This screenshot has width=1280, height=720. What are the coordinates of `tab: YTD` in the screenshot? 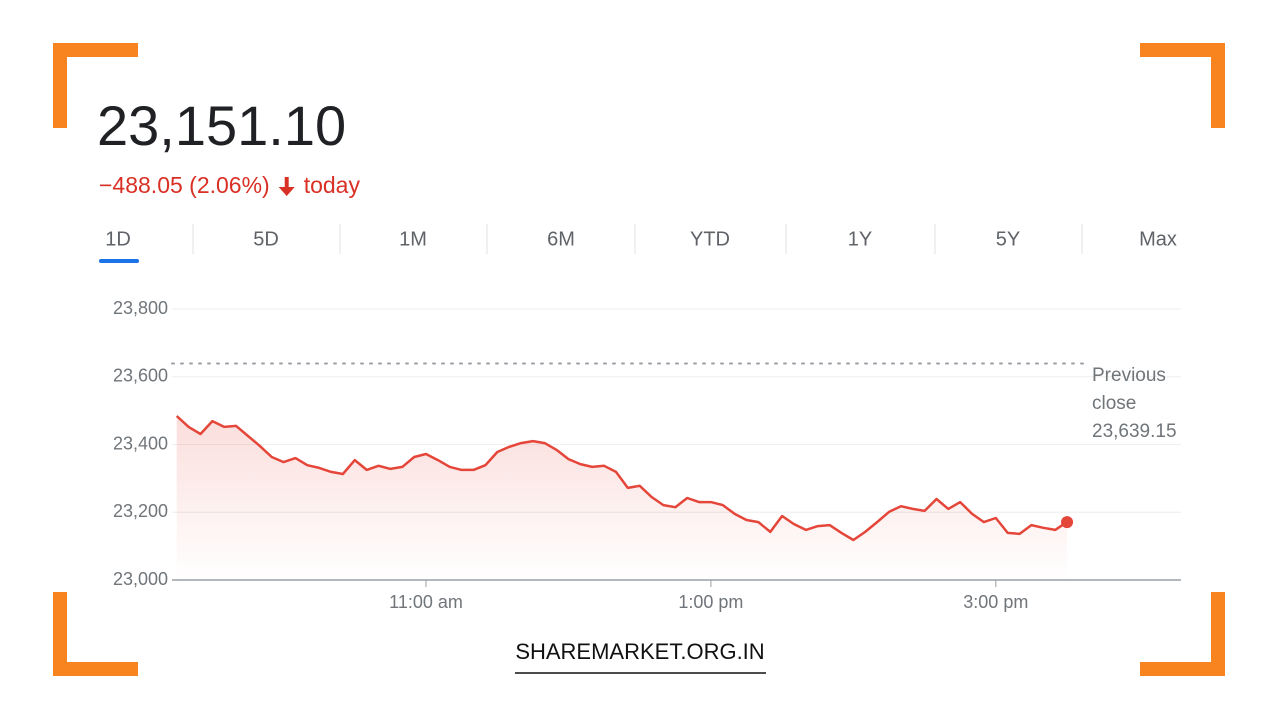 It's located at (710, 239).